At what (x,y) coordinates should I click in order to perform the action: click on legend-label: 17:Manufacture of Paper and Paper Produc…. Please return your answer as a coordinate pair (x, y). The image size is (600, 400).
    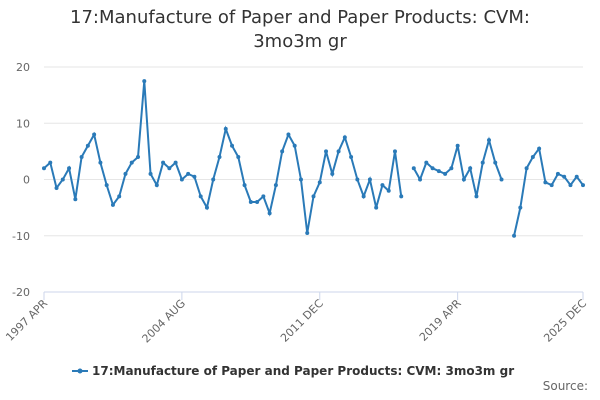
    Looking at the image, I should click on (303, 371).